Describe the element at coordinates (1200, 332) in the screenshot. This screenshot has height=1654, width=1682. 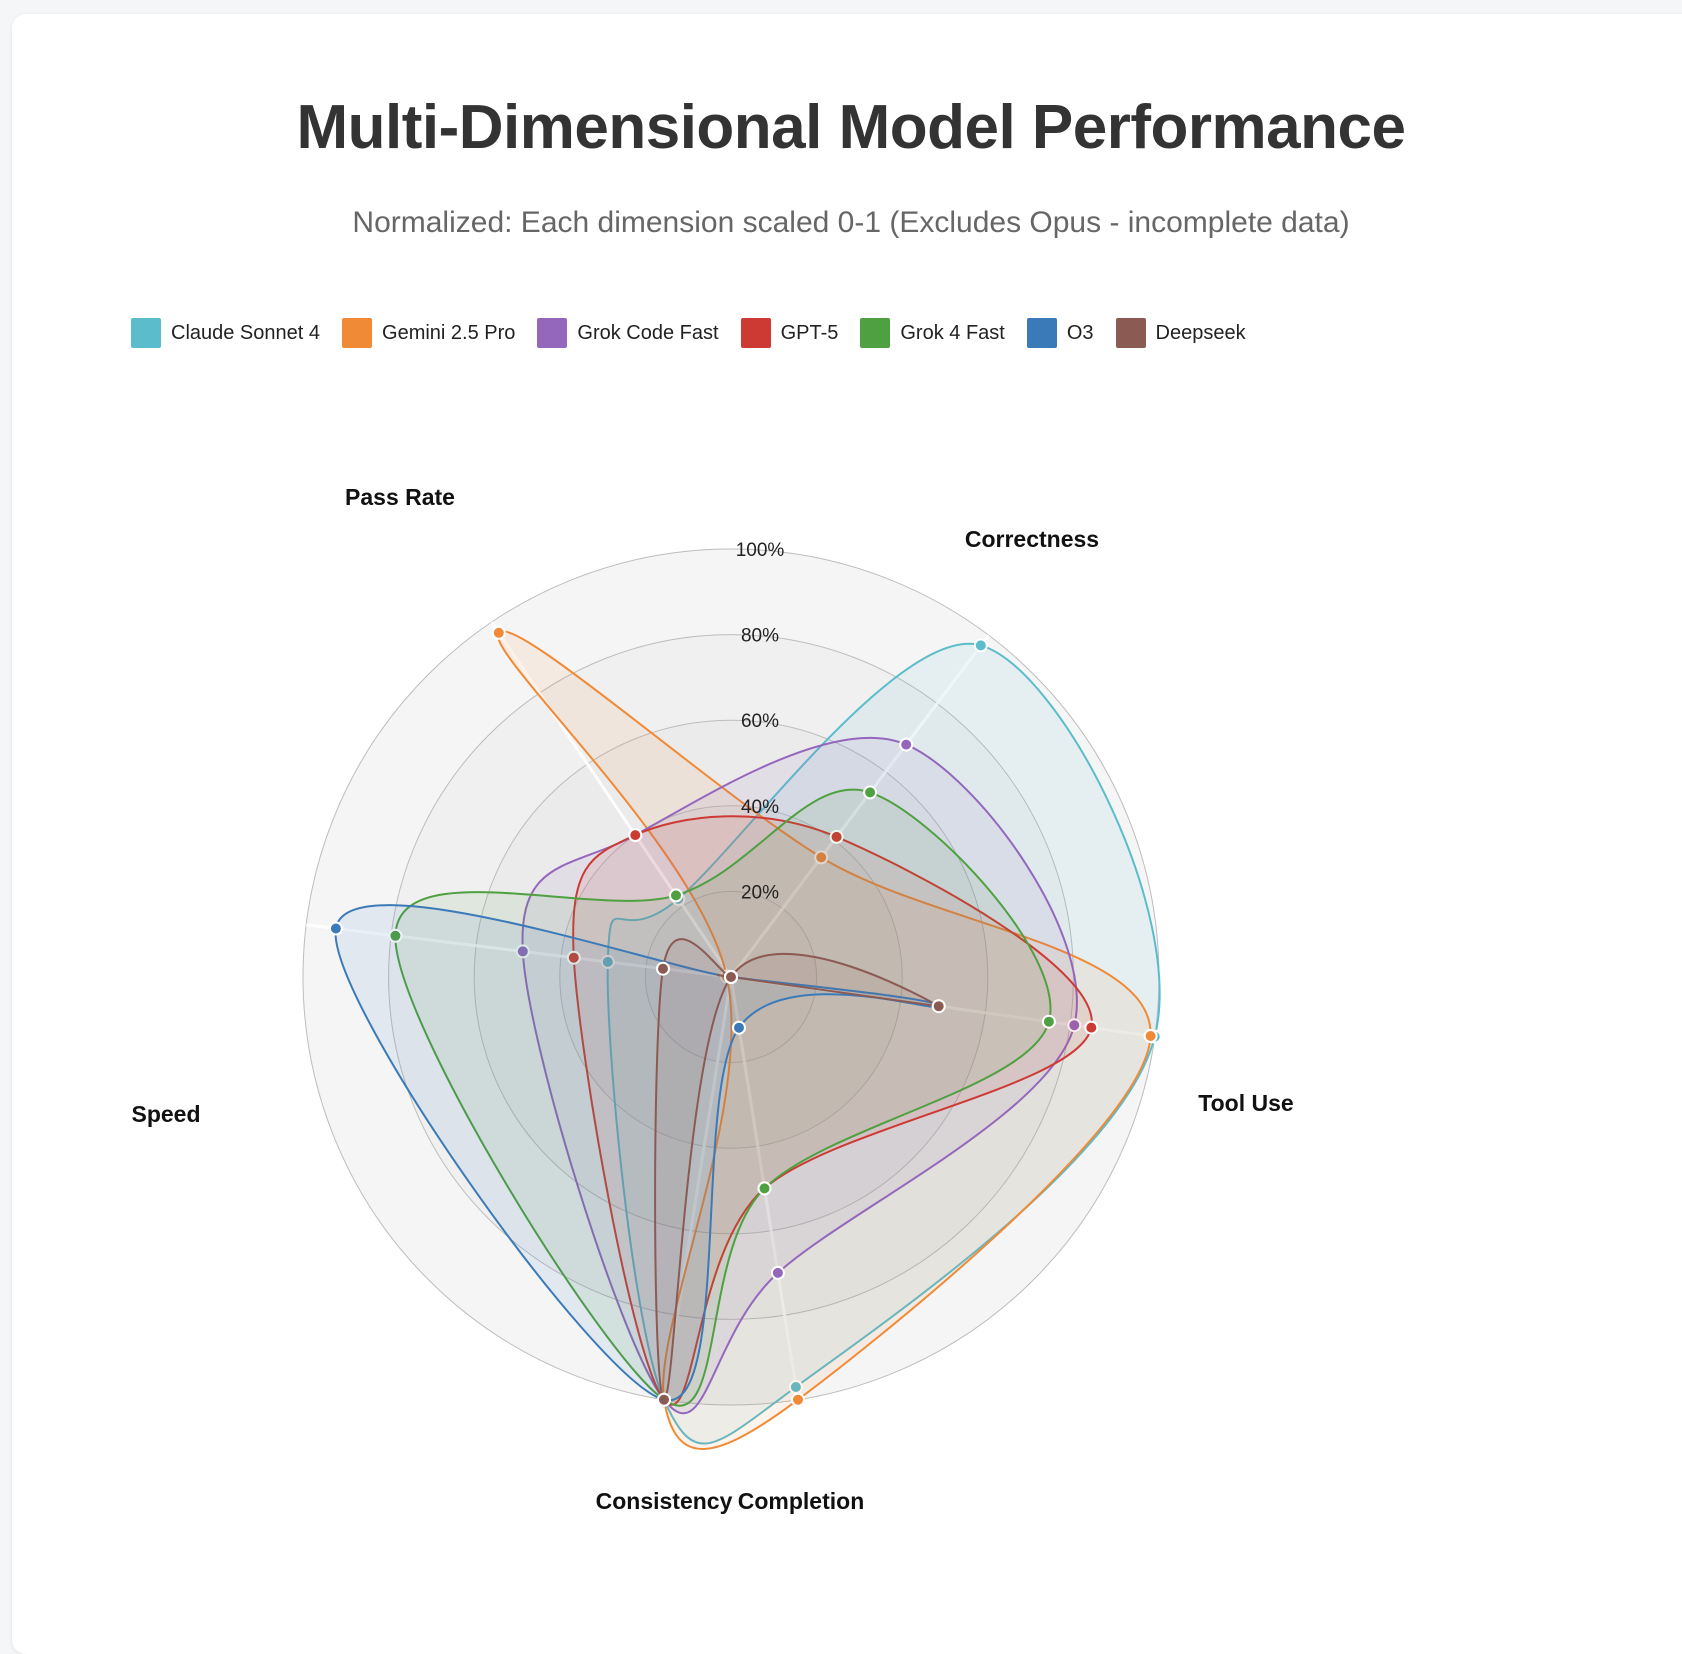
I see `legend-label: Deepseek` at that location.